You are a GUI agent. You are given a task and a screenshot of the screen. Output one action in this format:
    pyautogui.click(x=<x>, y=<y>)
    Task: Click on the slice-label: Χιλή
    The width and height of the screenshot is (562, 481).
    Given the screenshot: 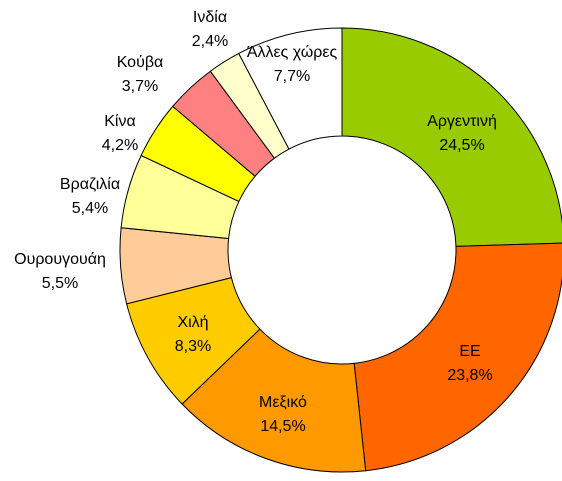 What is the action you would take?
    pyautogui.click(x=192, y=322)
    